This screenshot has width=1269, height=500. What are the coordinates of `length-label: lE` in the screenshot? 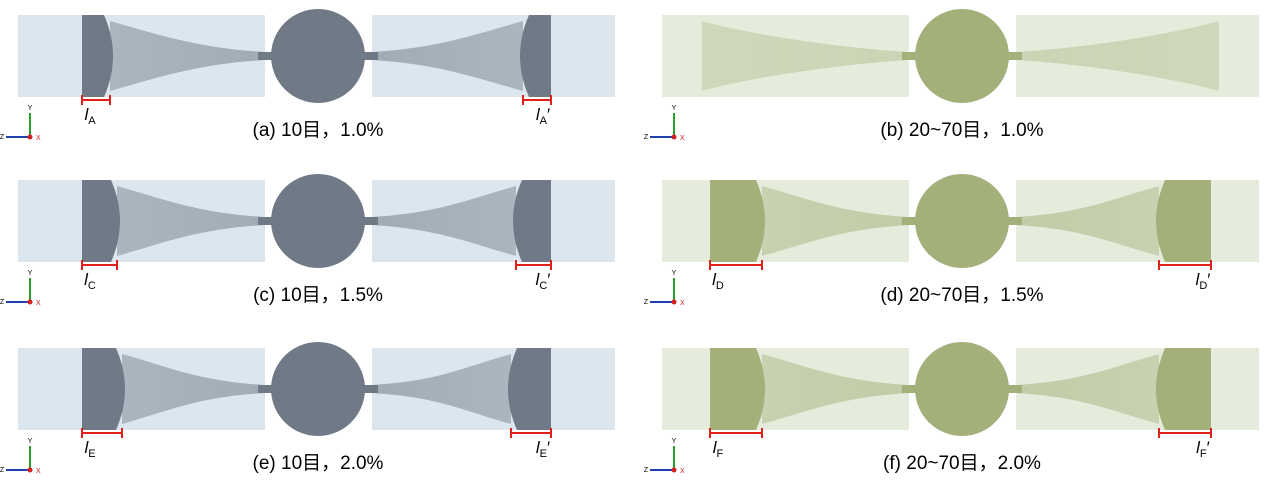 It's located at (89, 448).